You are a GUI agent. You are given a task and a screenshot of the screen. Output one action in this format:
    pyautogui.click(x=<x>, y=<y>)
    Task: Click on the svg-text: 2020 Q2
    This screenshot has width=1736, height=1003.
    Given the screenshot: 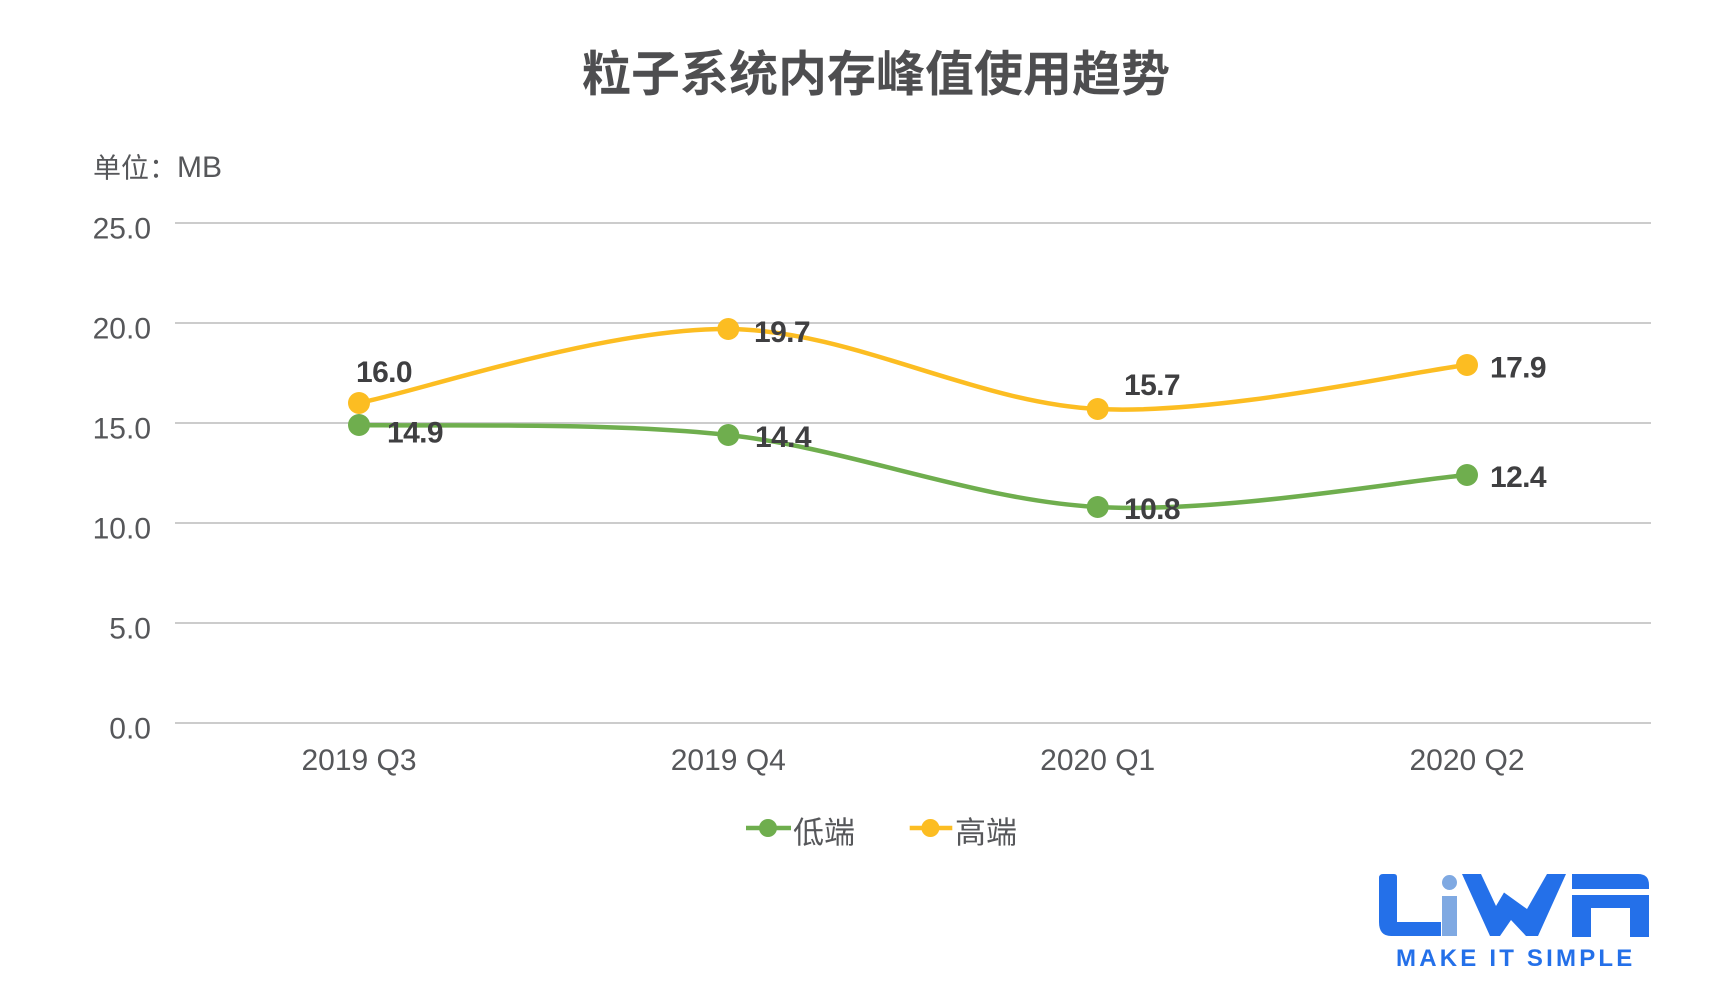 What is the action you would take?
    pyautogui.click(x=1466, y=760)
    